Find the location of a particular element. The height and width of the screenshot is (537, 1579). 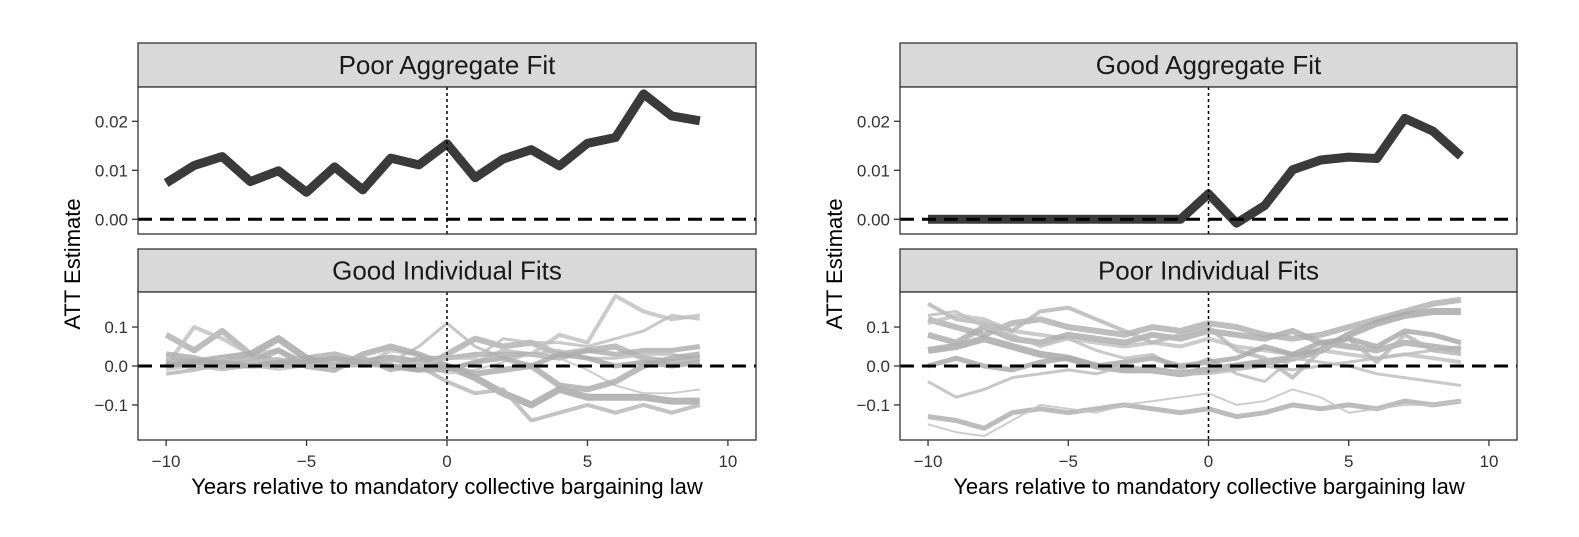

strip-title: Poor Individual Fits is located at coordinates (1208, 271).